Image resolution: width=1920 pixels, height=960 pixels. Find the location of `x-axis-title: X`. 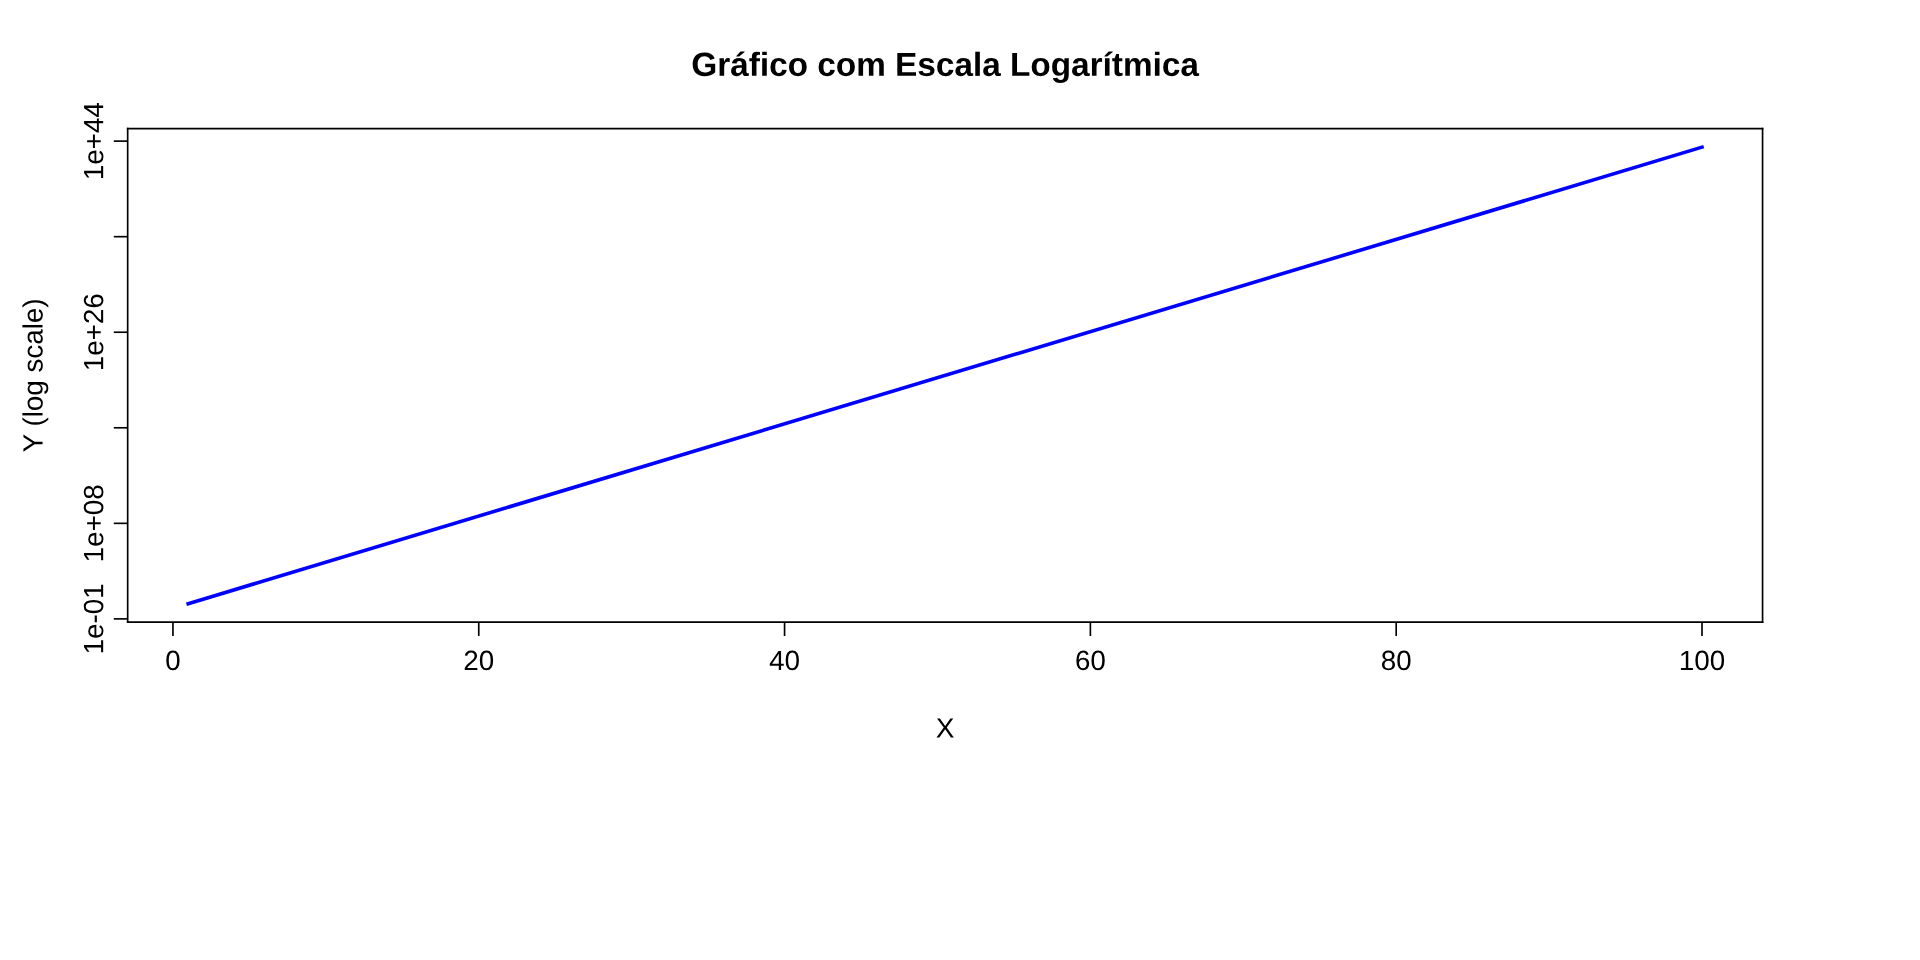

x-axis-title: X is located at coordinates (945, 728).